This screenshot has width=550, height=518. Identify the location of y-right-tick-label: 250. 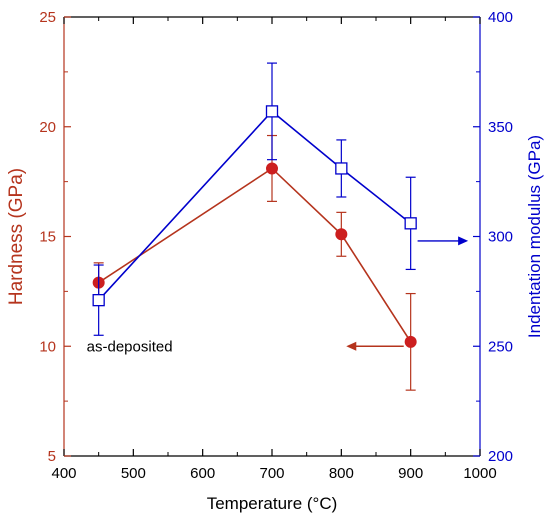
(500, 346).